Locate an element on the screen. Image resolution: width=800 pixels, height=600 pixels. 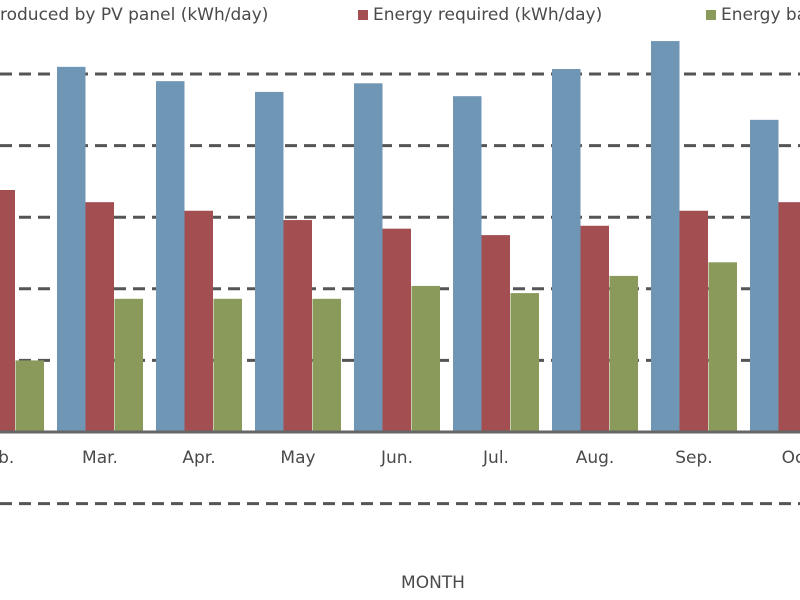
legend-label: Energy required (kWh/day) is located at coordinates (487, 15).